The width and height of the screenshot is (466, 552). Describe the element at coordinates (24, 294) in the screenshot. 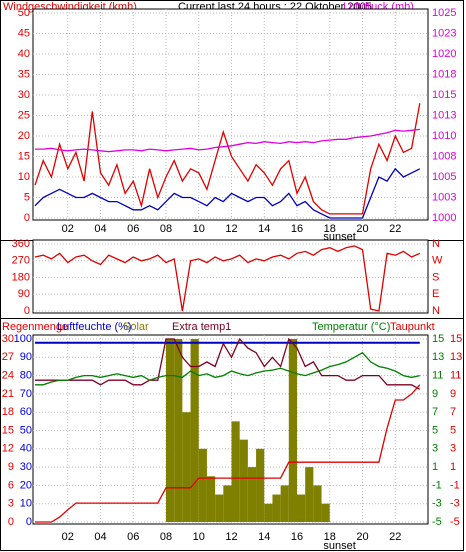

I see `y-tick-label: 90` at that location.